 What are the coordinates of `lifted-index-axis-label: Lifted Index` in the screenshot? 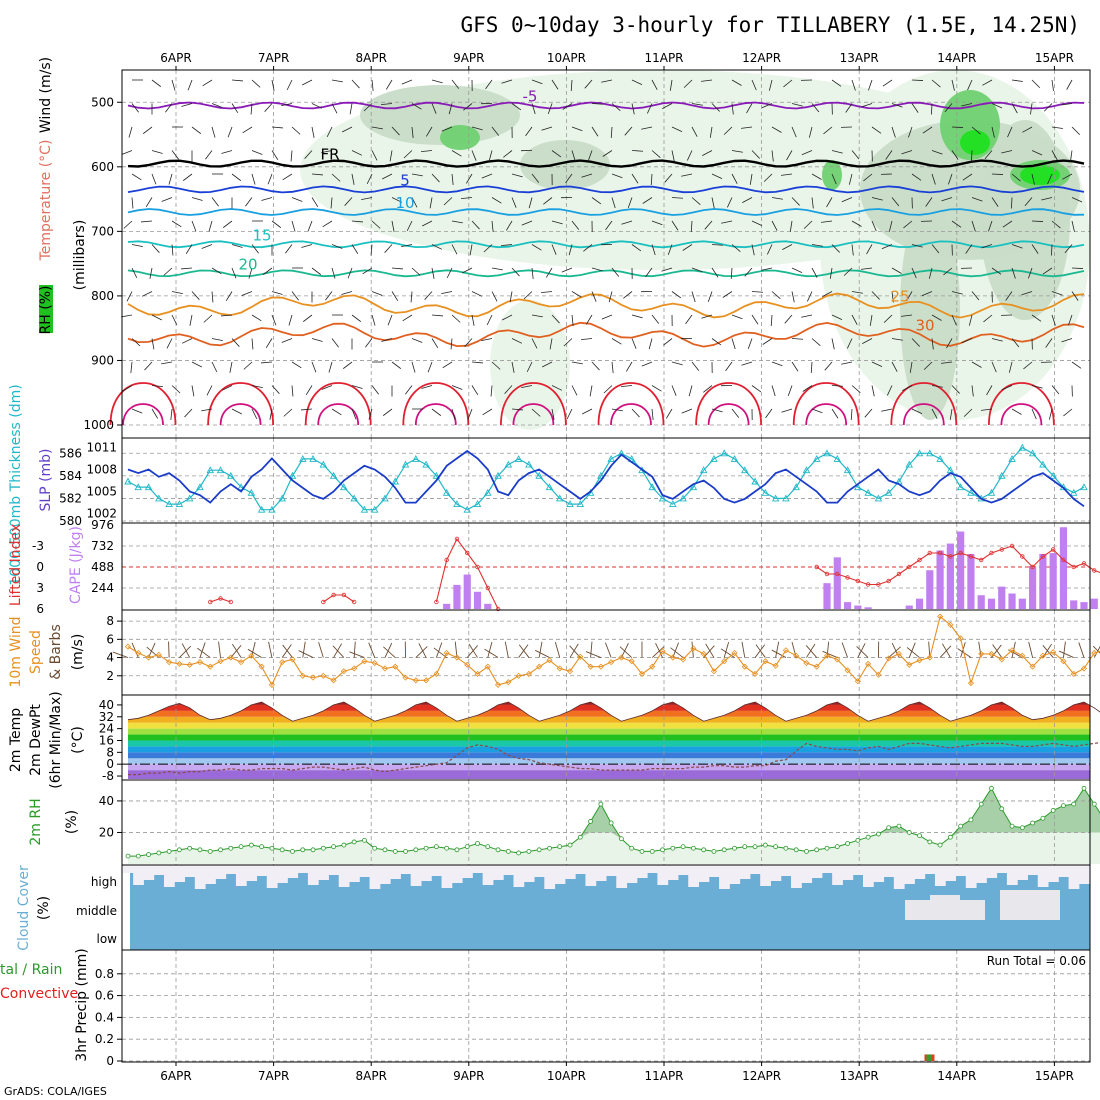 It's located at (16, 565).